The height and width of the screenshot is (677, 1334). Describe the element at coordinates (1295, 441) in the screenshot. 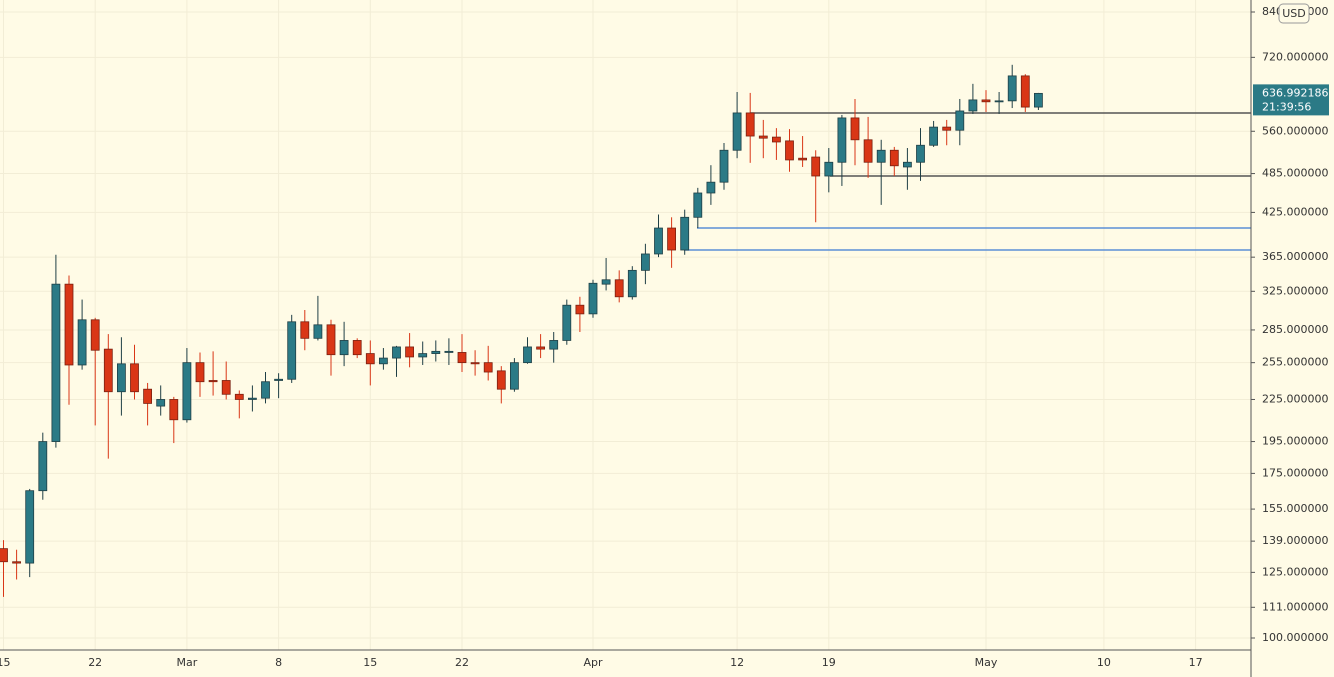

I see `y-tick-label: 195.000000` at that location.